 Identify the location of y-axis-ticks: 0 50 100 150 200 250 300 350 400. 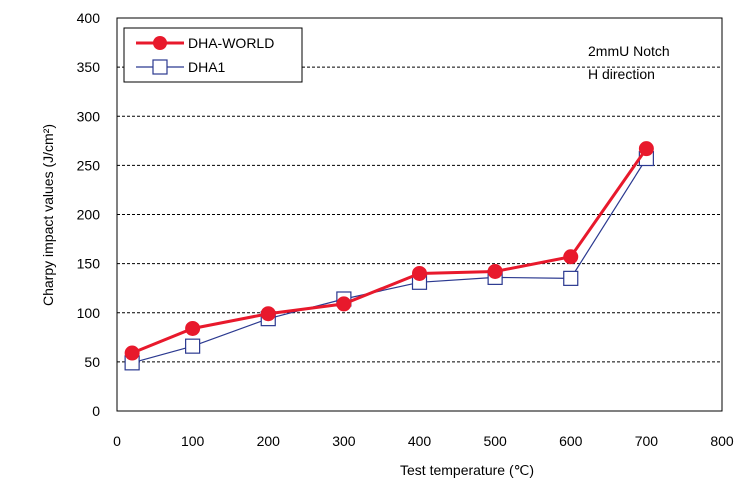
(89, 214).